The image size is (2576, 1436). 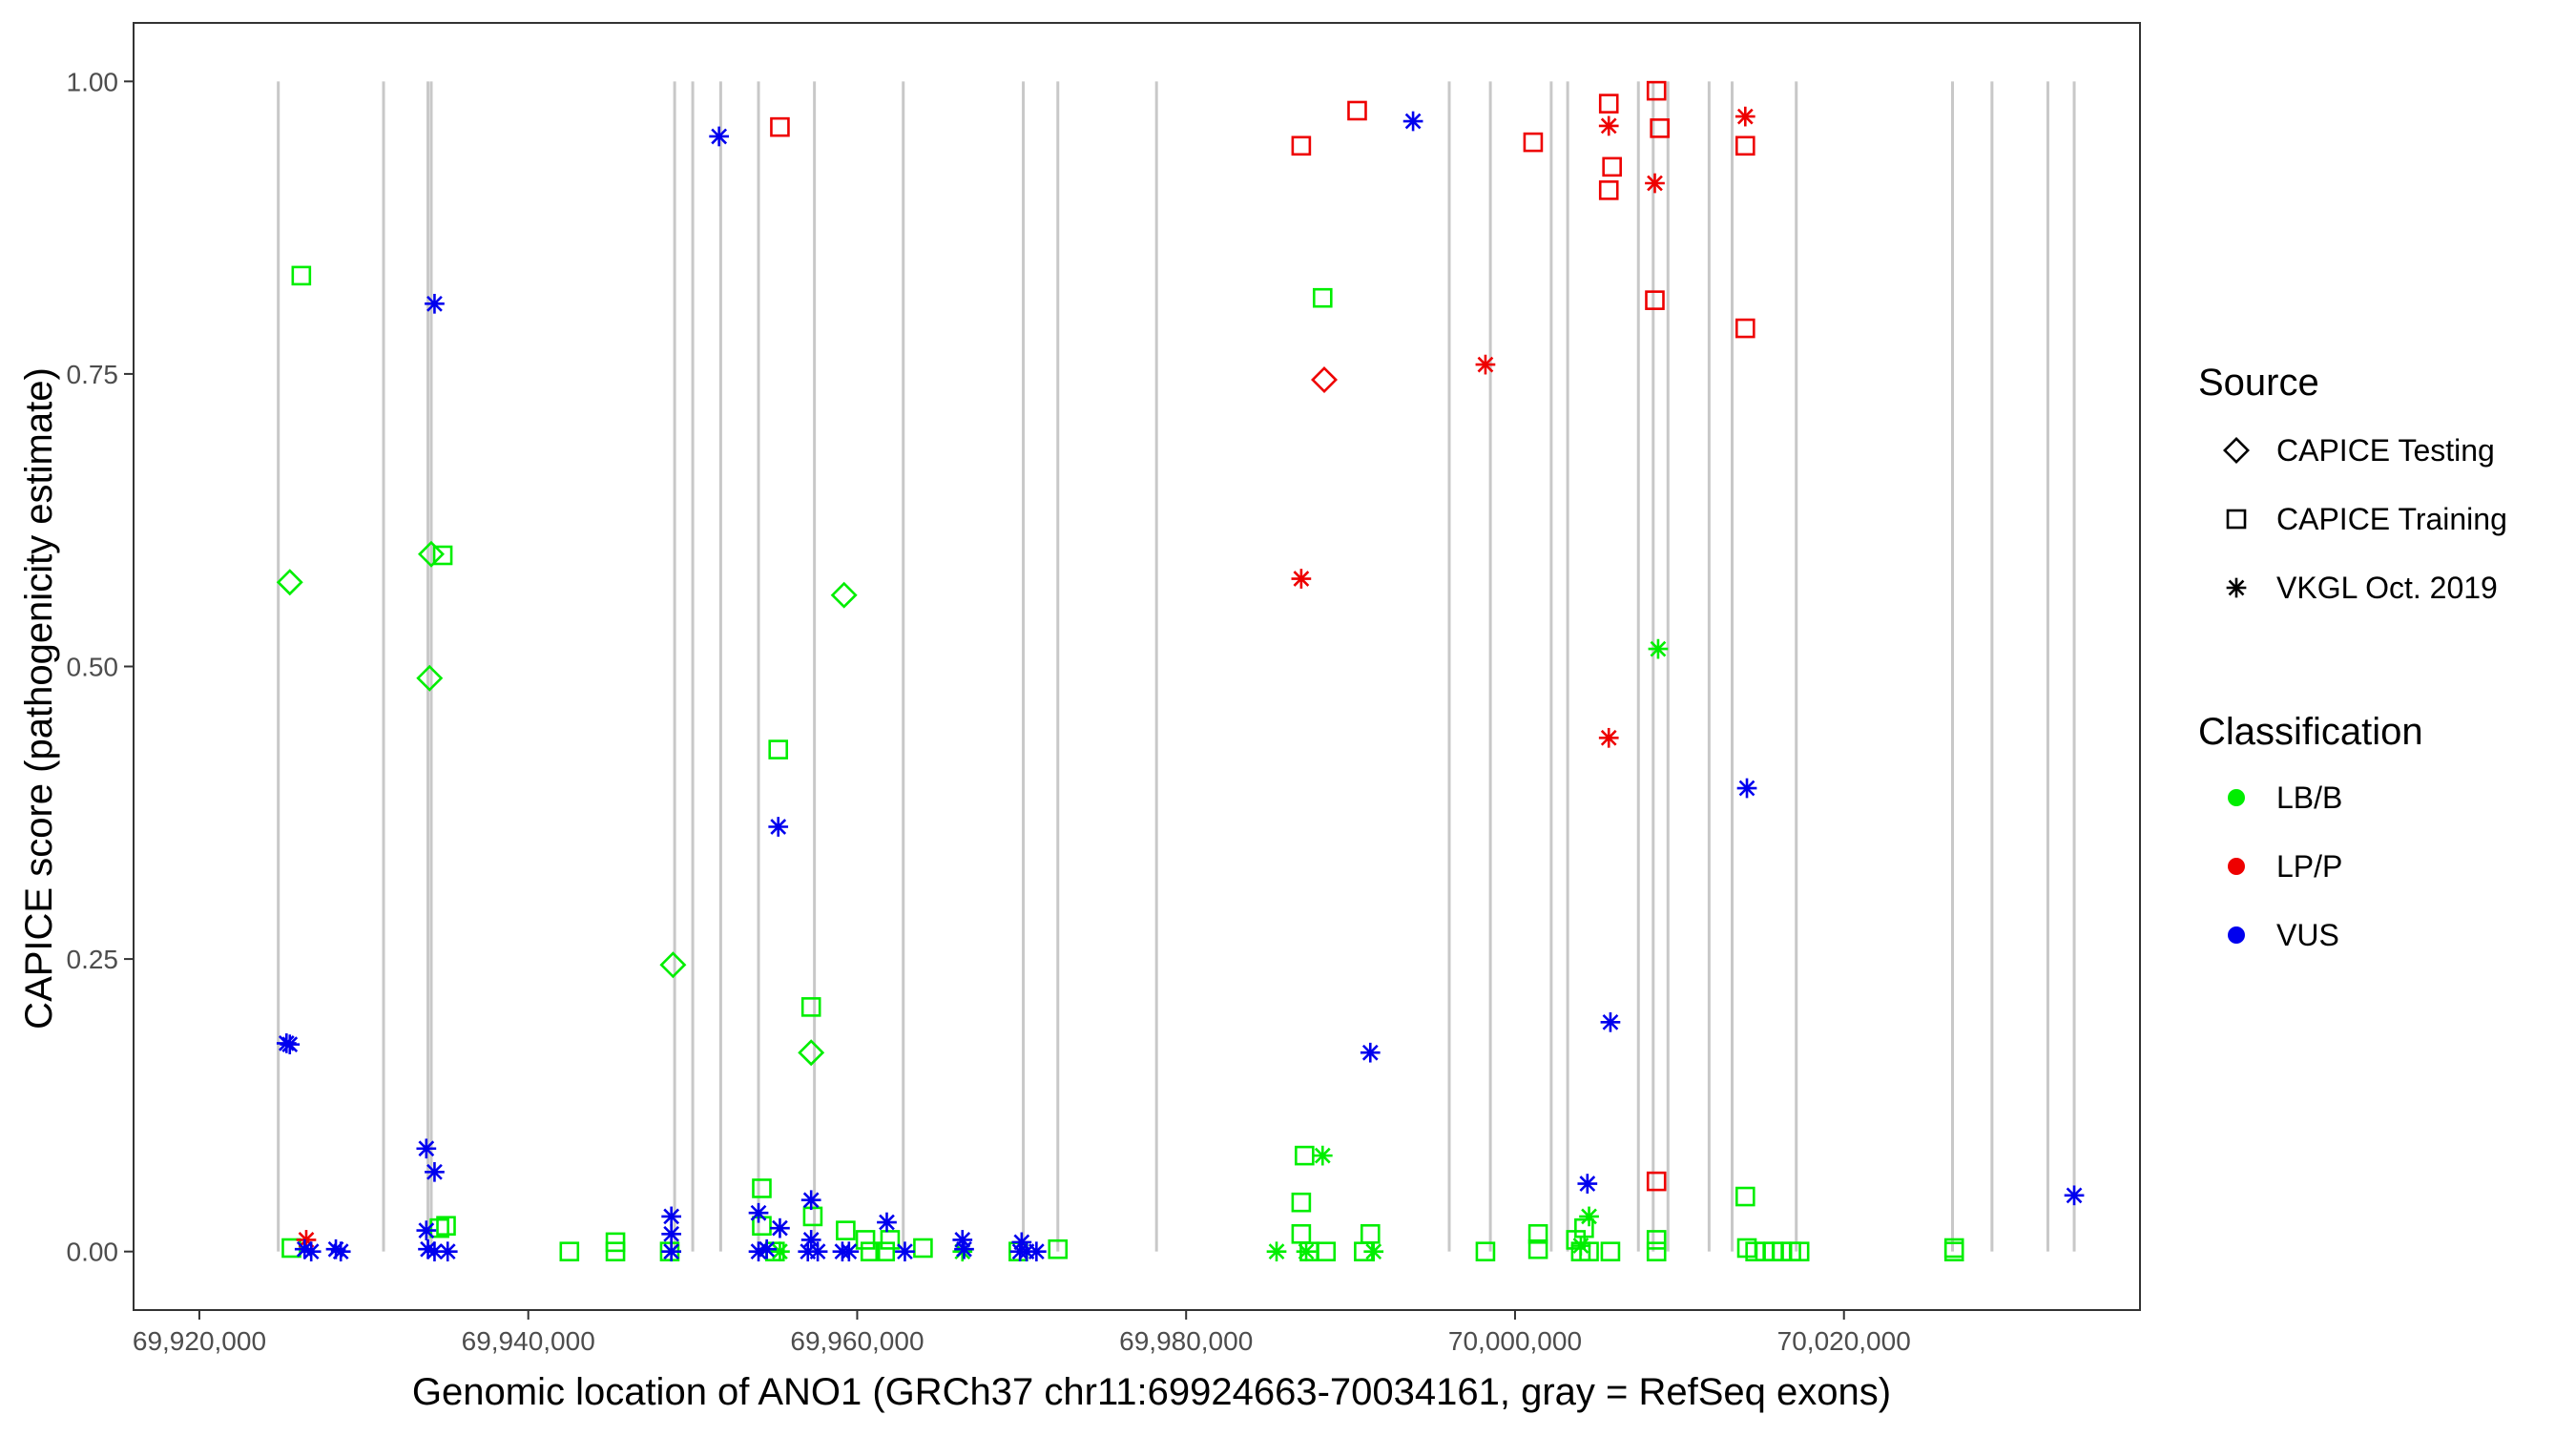 What do you see at coordinates (1844, 1341) in the screenshot?
I see `x-tick-label: 70,020,000` at bounding box center [1844, 1341].